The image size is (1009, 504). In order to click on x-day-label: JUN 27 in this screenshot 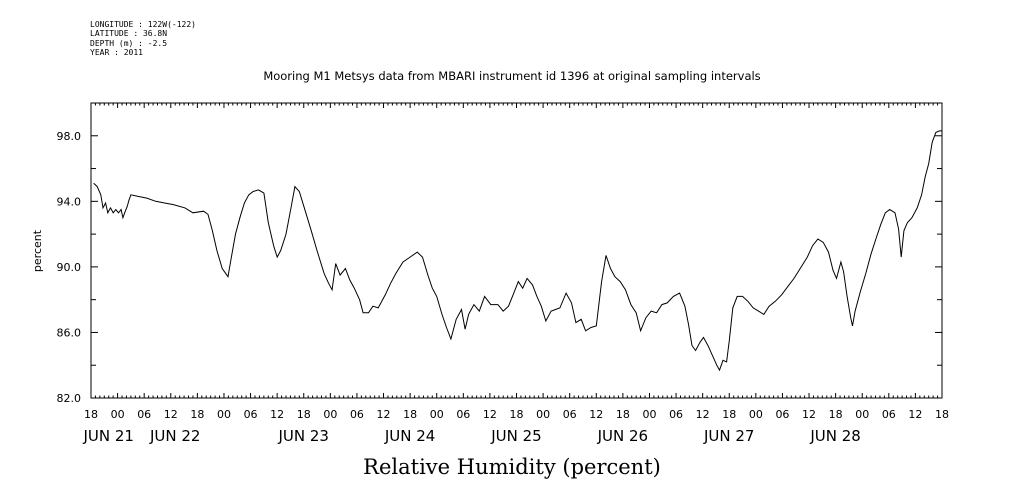, I will do `click(728, 436)`.